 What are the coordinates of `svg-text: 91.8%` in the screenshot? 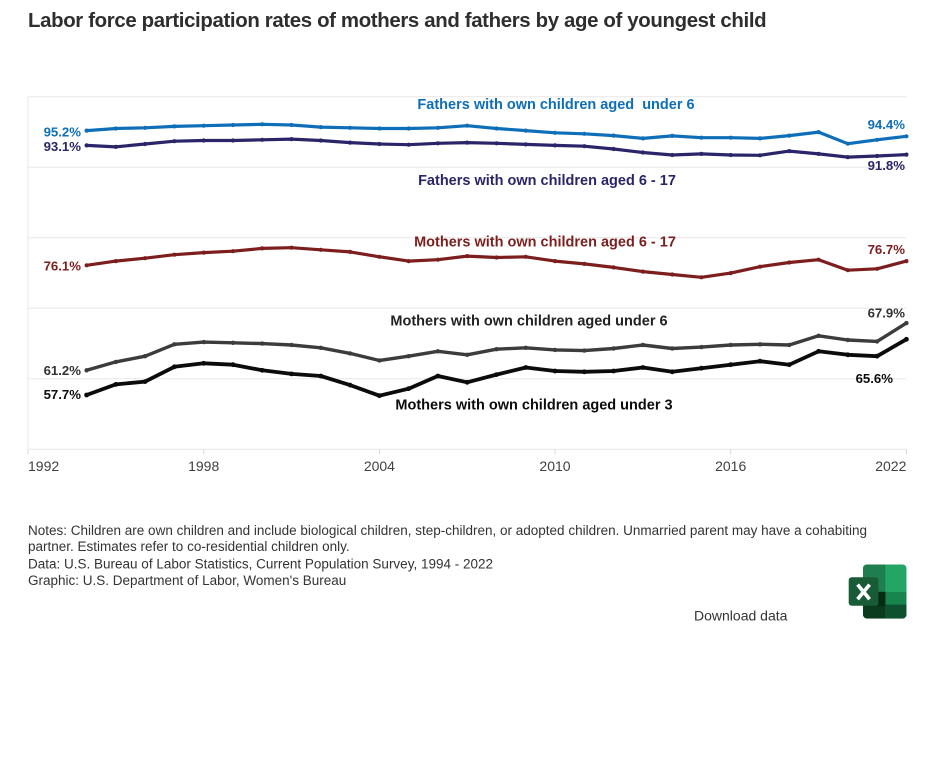 It's located at (887, 165).